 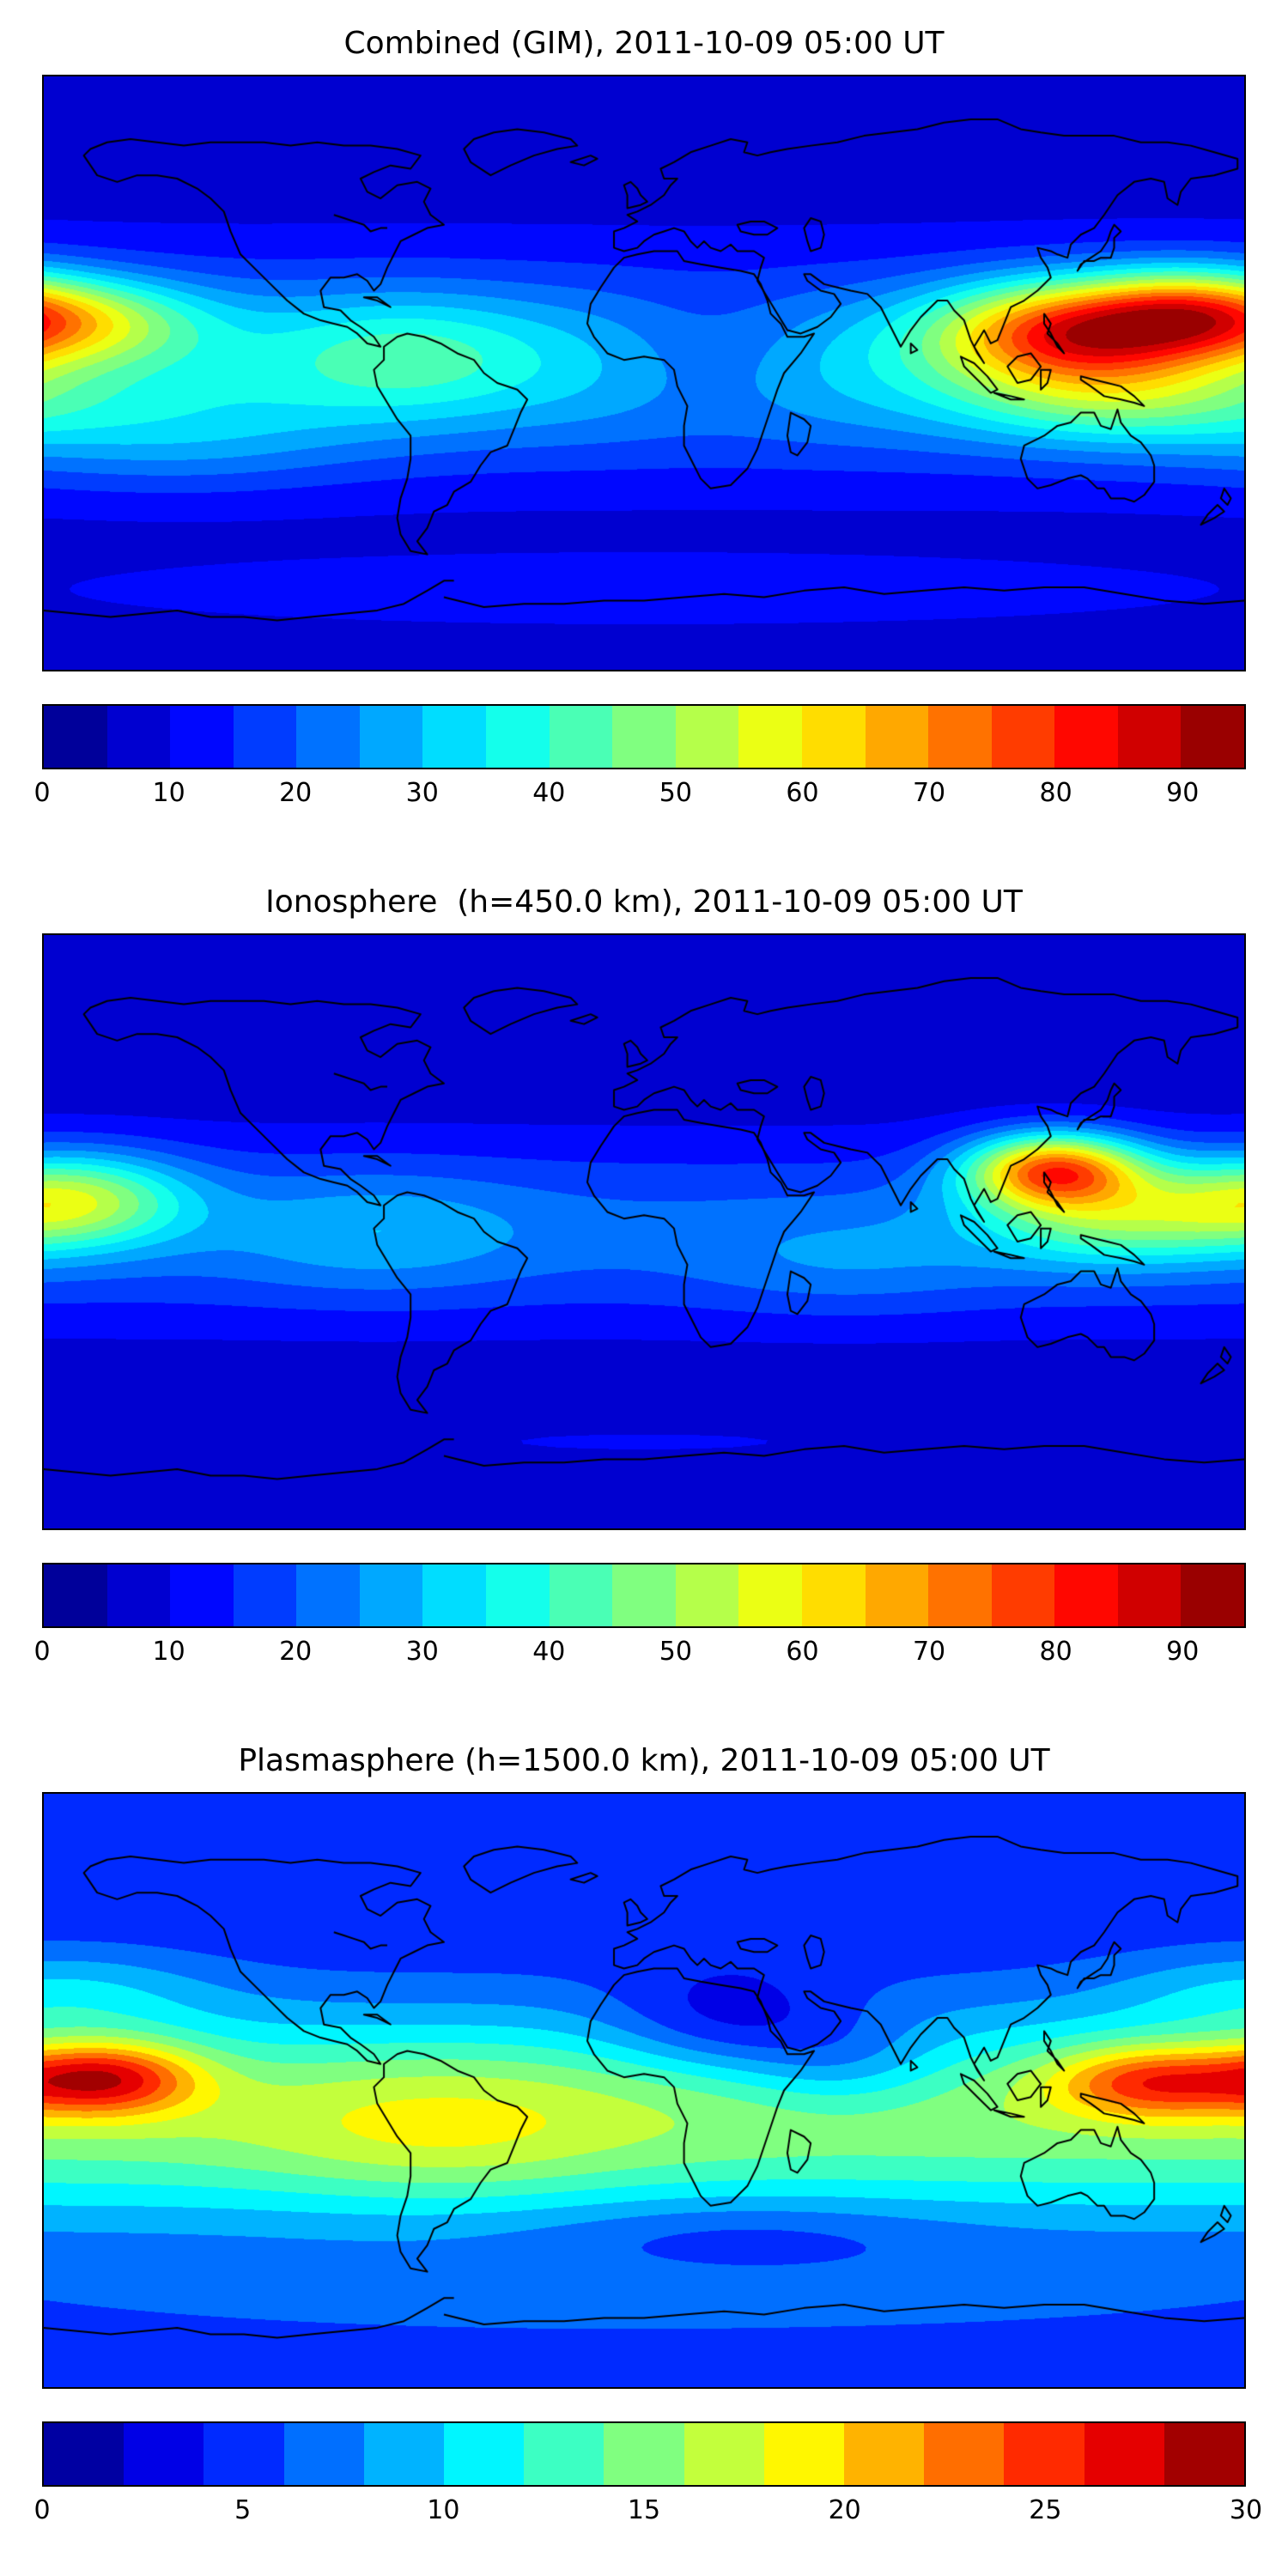 I want to click on chart-title-combined: Combined (GIM), 2011-10-09 05:00 UT, so click(x=644, y=44).